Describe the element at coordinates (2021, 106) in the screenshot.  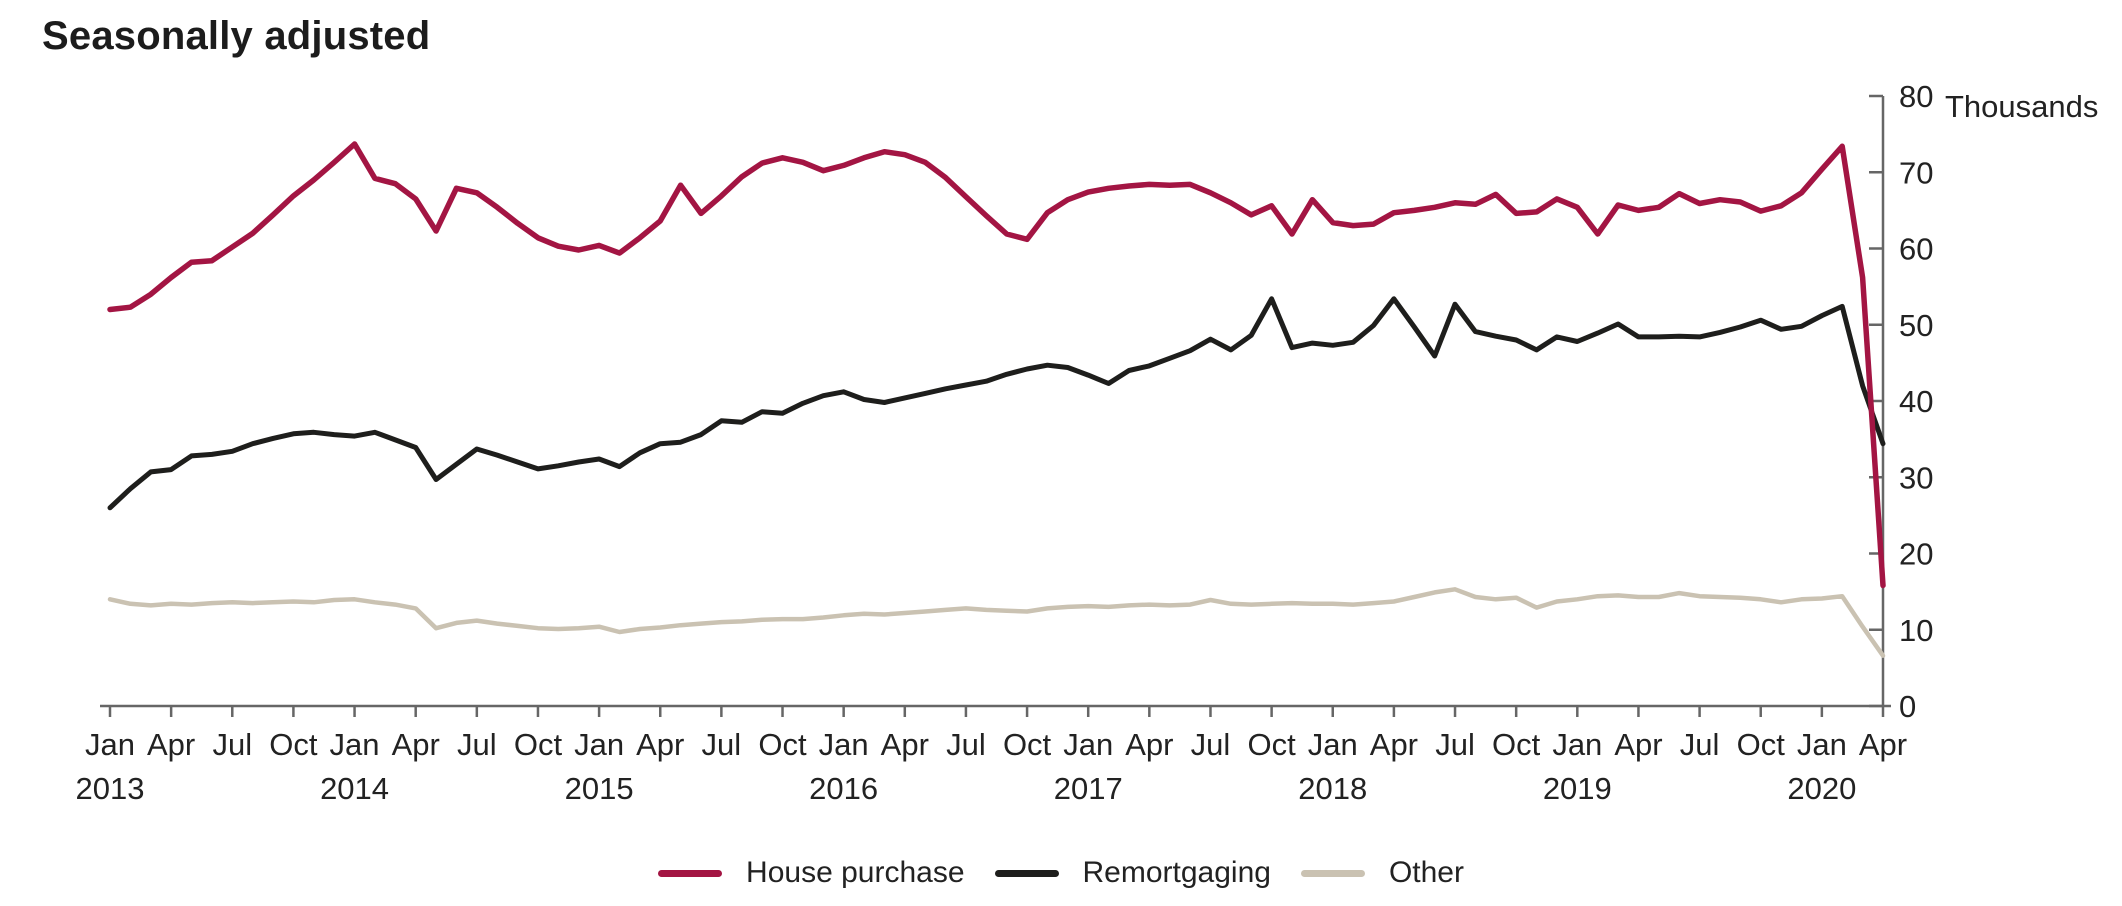
I see `y-axis-unit-label: Thousands` at that location.